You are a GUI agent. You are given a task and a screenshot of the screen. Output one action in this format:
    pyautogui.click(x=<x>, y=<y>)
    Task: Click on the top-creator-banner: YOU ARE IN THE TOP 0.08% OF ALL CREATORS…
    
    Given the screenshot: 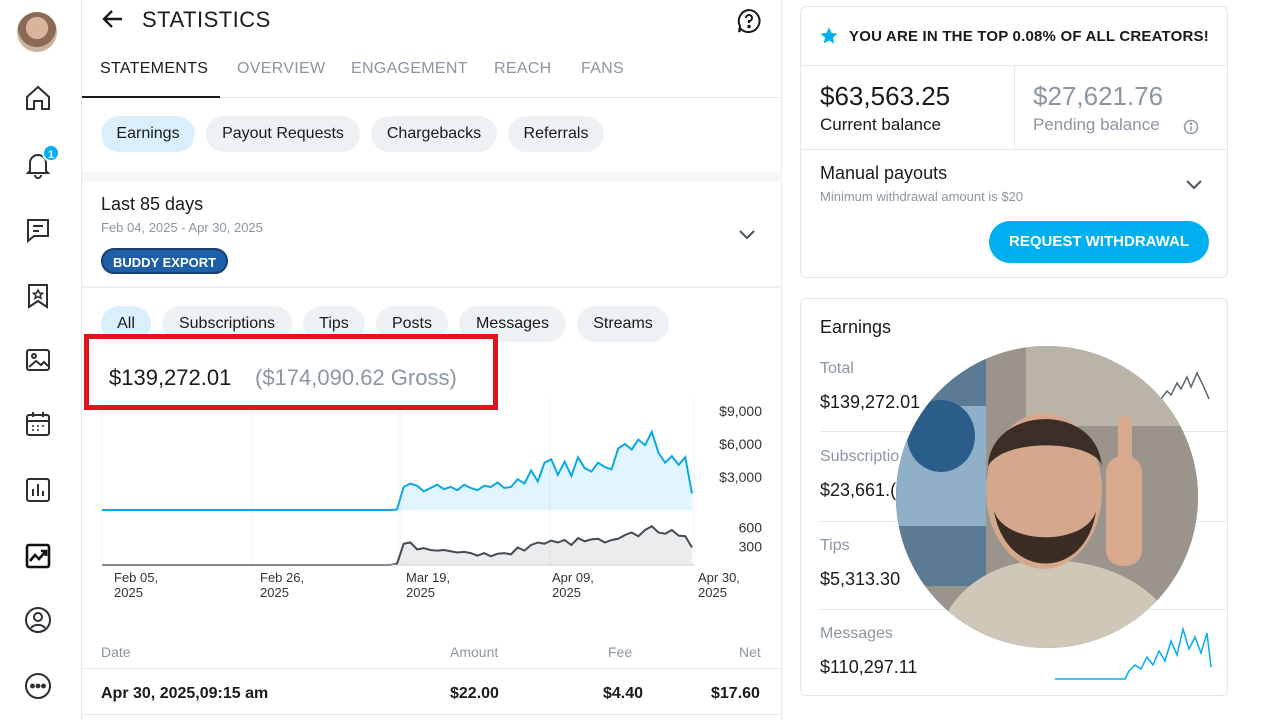 What is the action you would take?
    pyautogui.click(x=1029, y=36)
    